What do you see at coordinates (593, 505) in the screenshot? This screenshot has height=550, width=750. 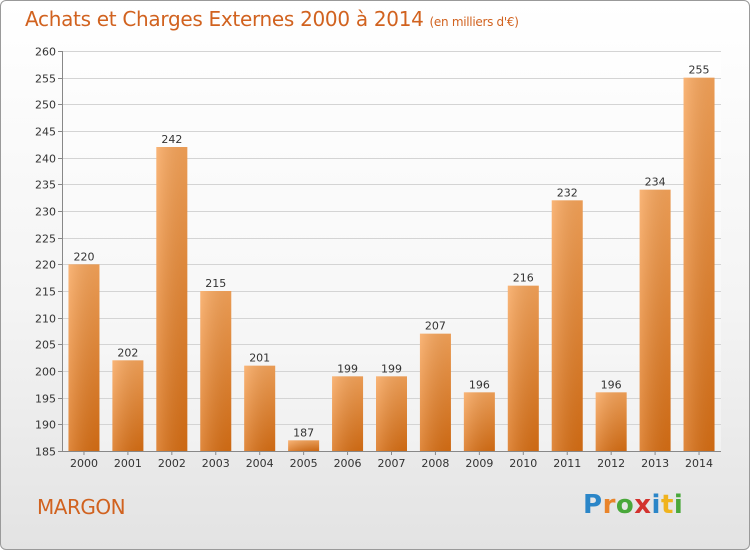 I see `logo-letter: P` at bounding box center [593, 505].